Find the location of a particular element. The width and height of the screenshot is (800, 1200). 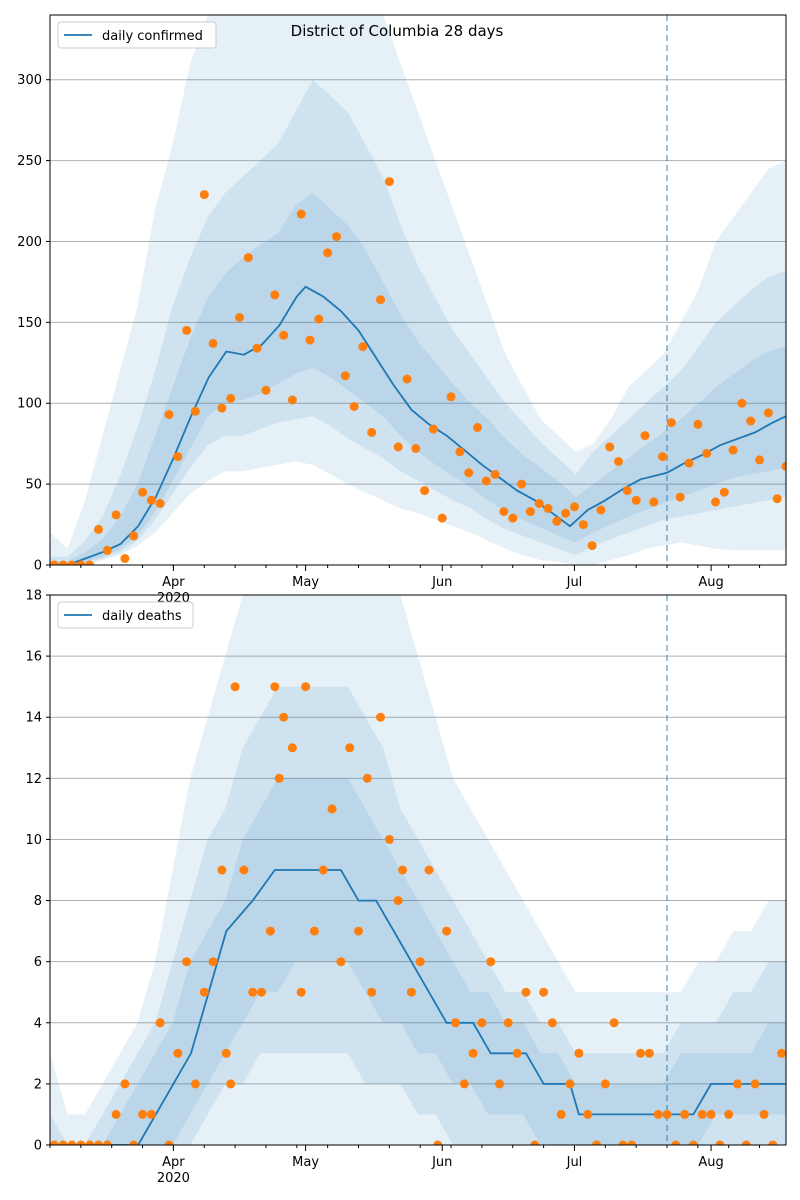

legend-label: daily confirmed is located at coordinates (152, 36).